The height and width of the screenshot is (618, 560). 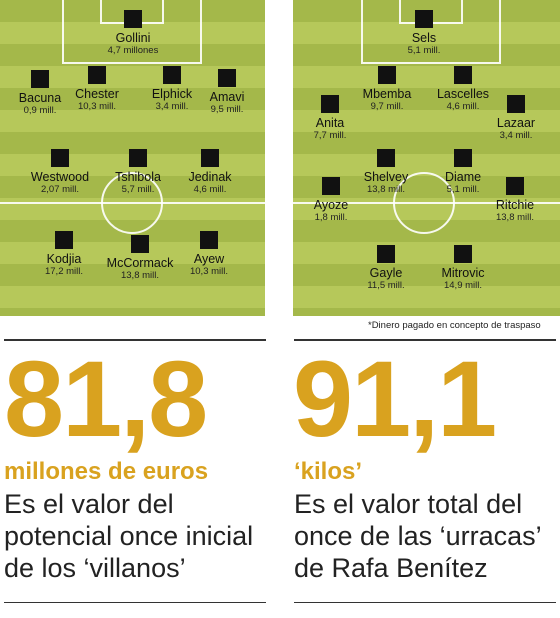 I want to click on player-card: Westwood 2,07 mill., so click(x=60, y=172).